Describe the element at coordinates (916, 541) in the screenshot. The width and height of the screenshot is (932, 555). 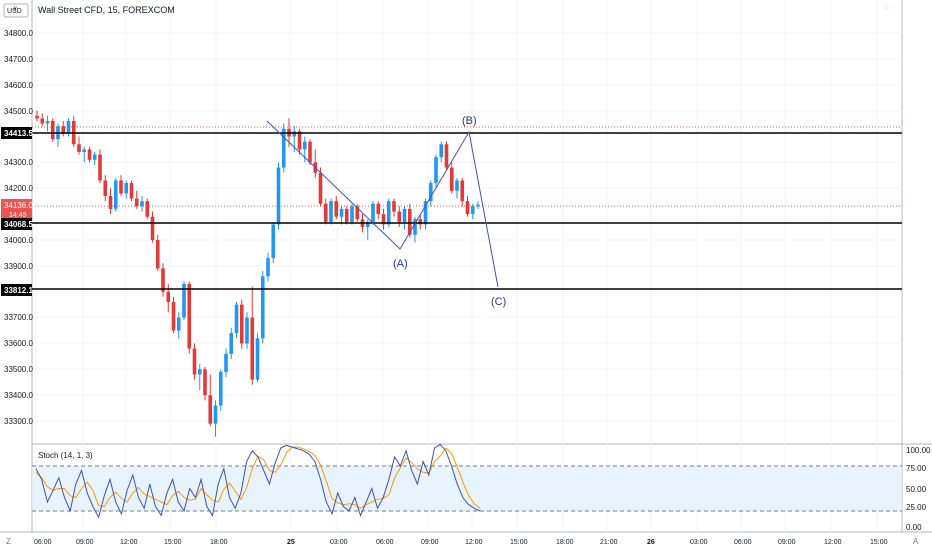
I see `auto-scale-button: A` at that location.